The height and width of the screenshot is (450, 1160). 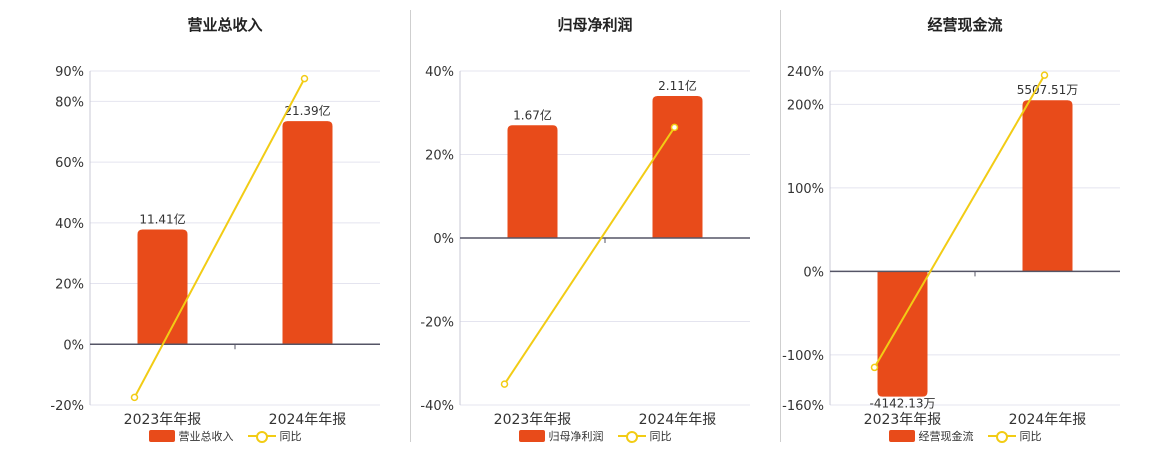 What do you see at coordinates (69, 163) in the screenshot?
I see `y-tick-label: 60%` at bounding box center [69, 163].